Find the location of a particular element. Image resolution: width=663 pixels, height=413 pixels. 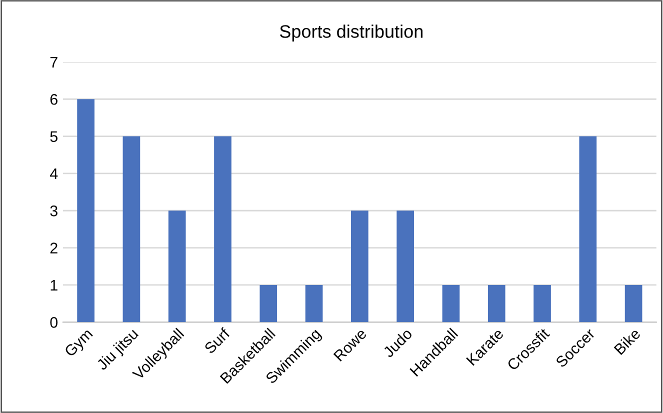

y-tick-label: 0 is located at coordinates (54, 322).